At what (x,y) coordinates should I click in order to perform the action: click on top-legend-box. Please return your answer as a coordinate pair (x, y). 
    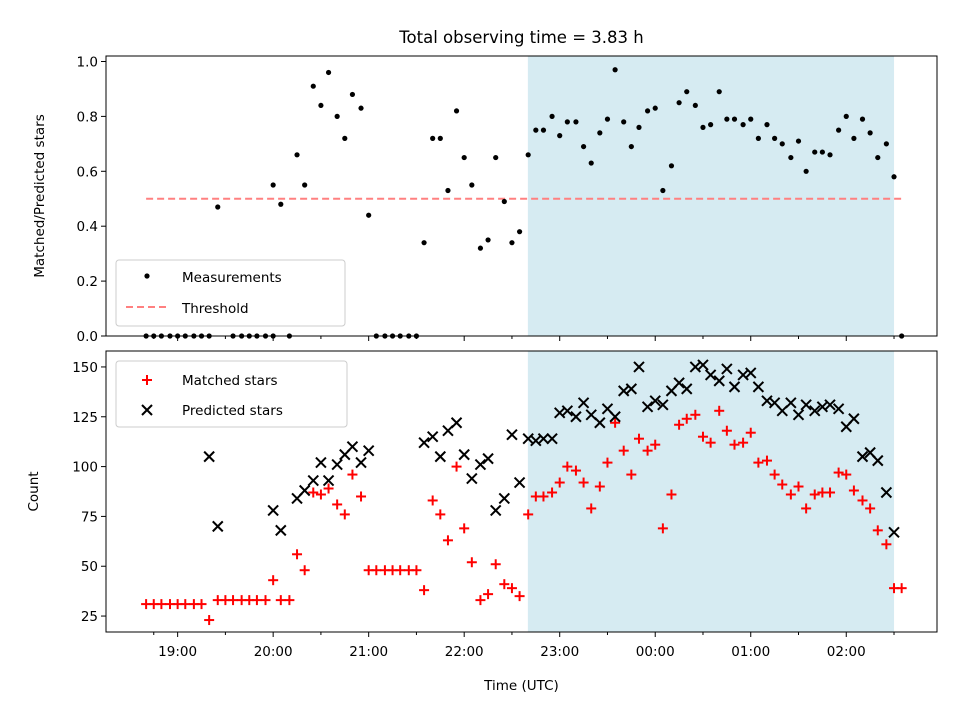
    Looking at the image, I should click on (230, 293).